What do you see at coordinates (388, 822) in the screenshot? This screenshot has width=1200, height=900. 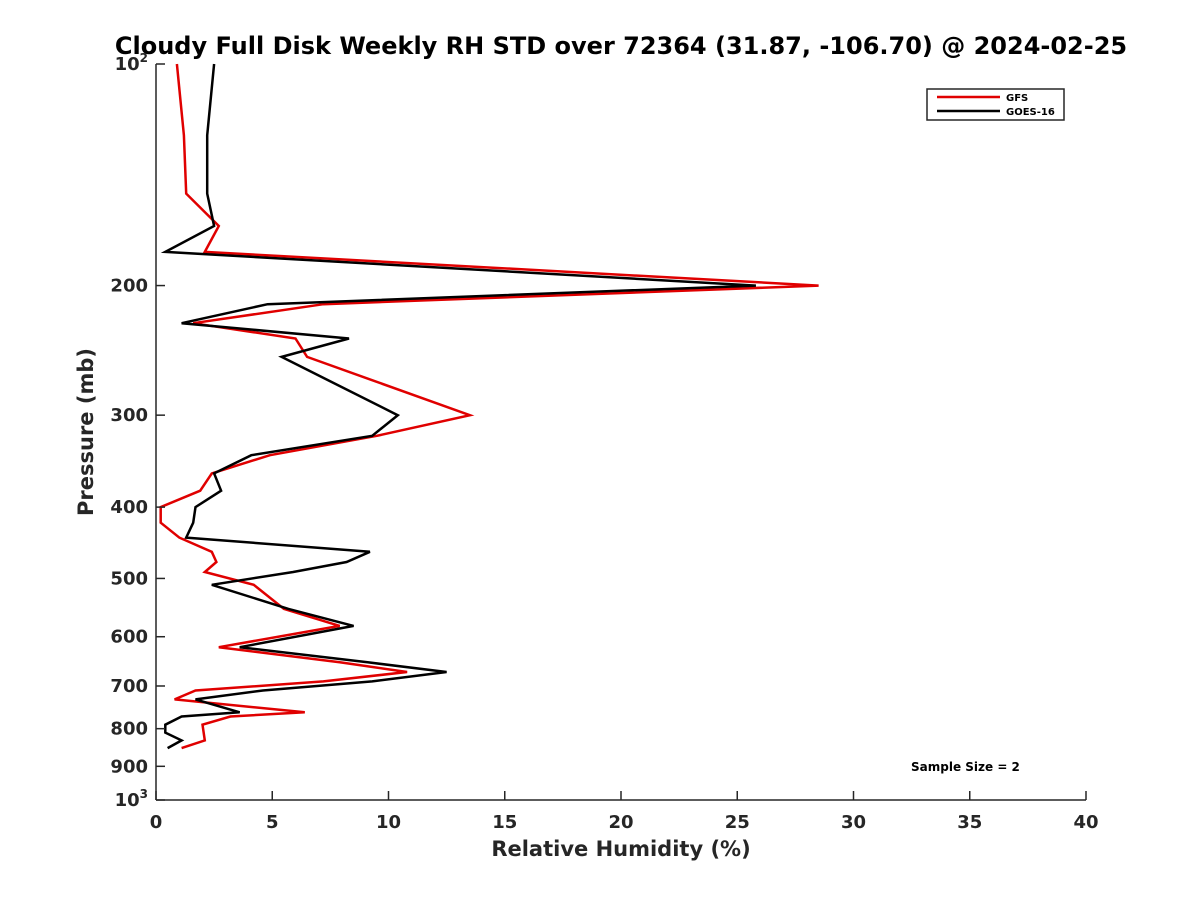 I see `x-tick-label: 10` at bounding box center [388, 822].